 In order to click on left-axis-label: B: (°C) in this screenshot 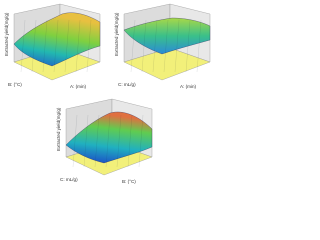, I will do `click(15, 84)`.